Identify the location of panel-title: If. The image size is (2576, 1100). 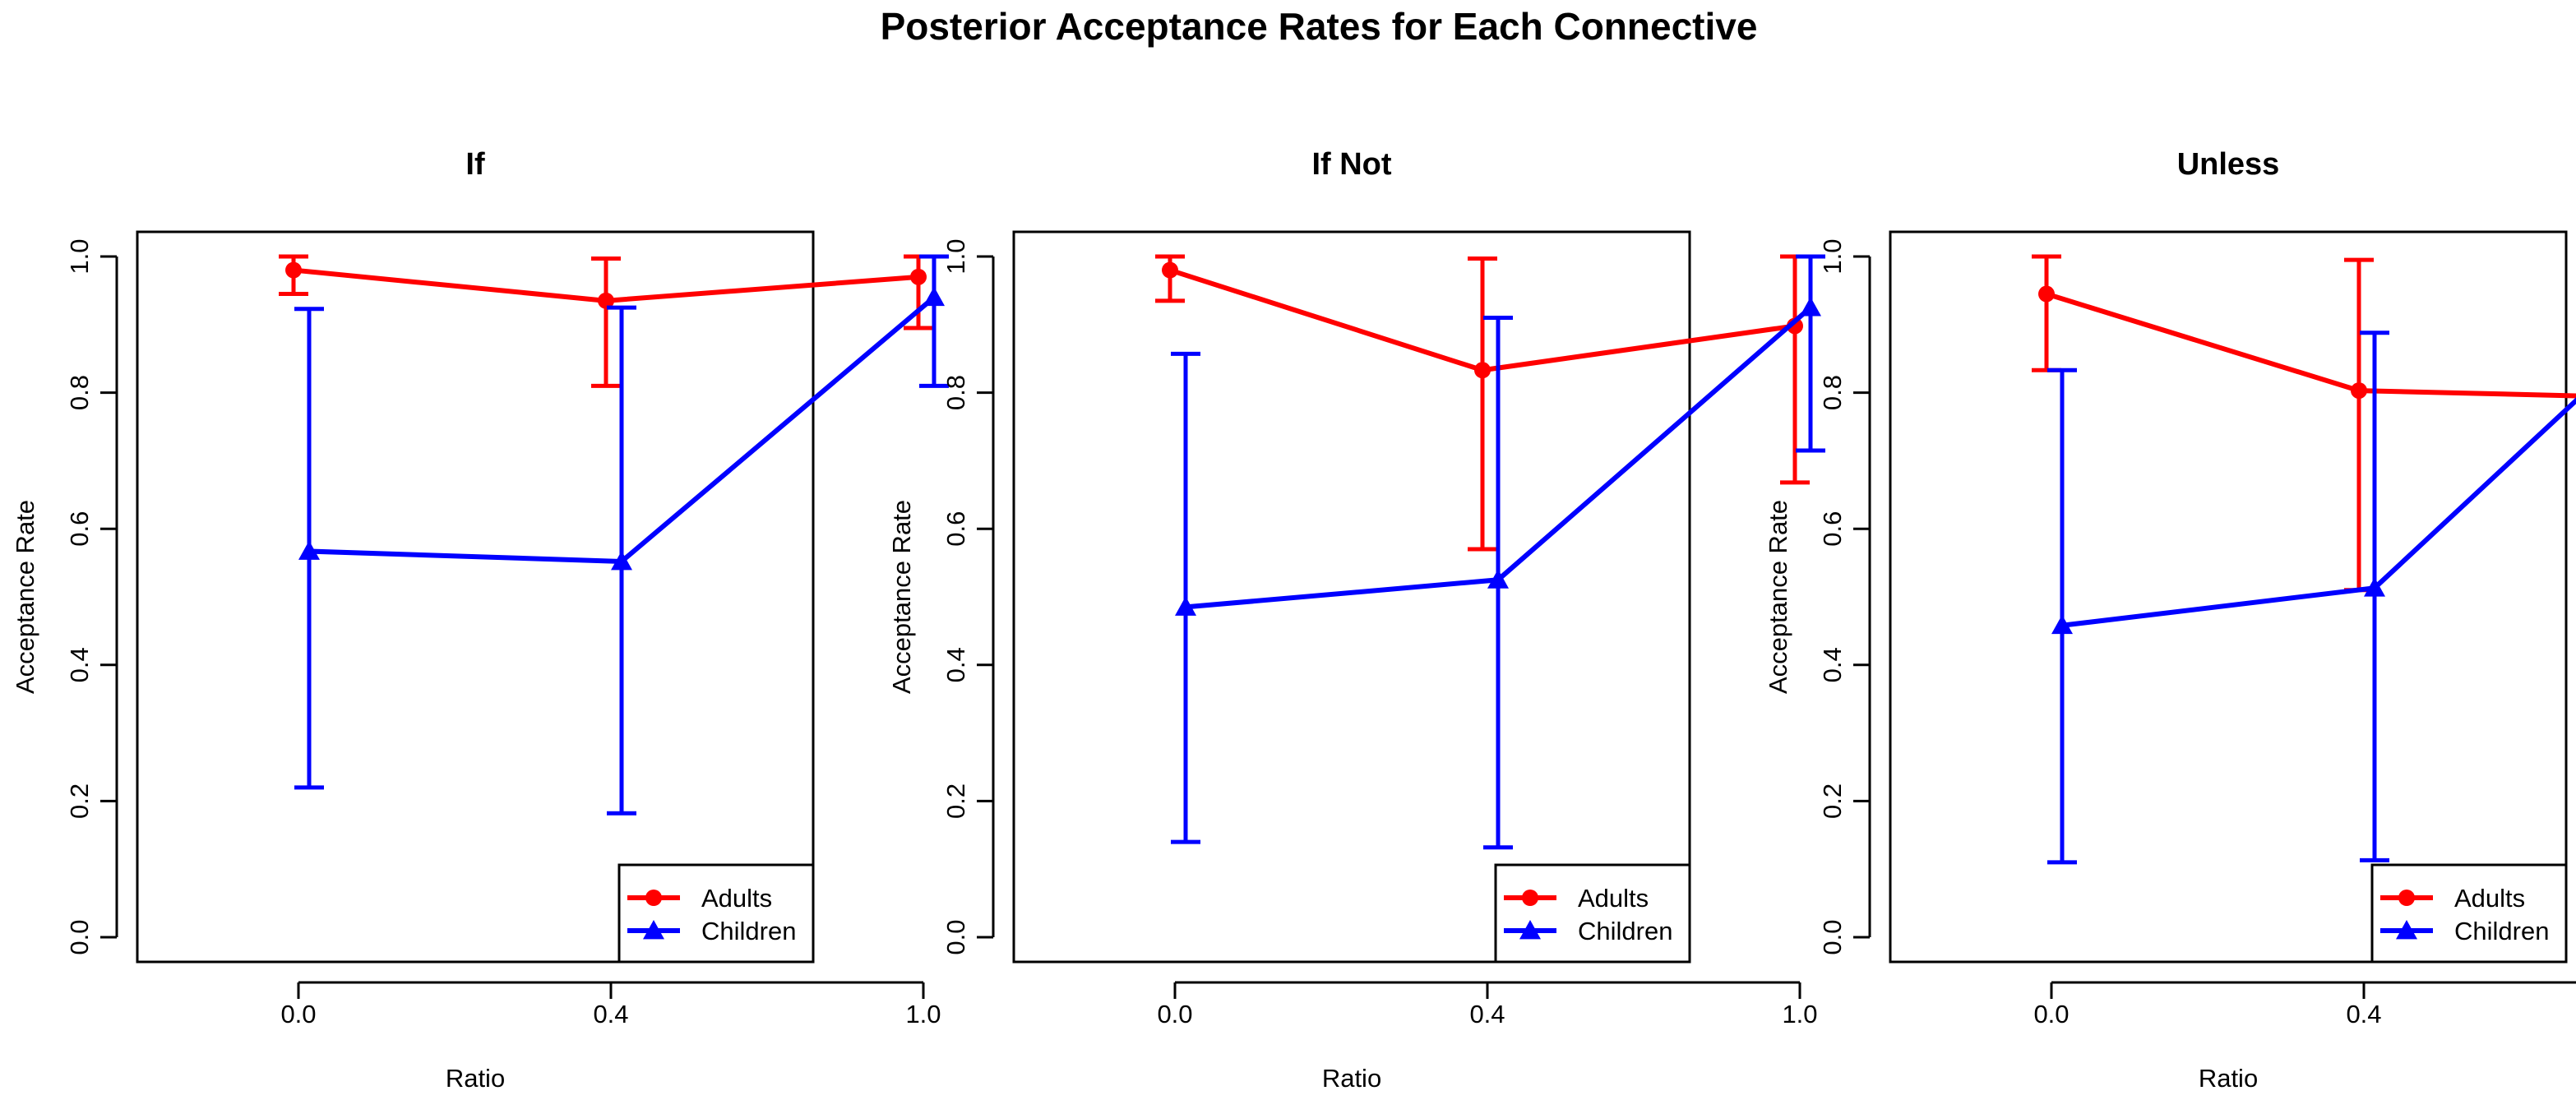
(475, 164).